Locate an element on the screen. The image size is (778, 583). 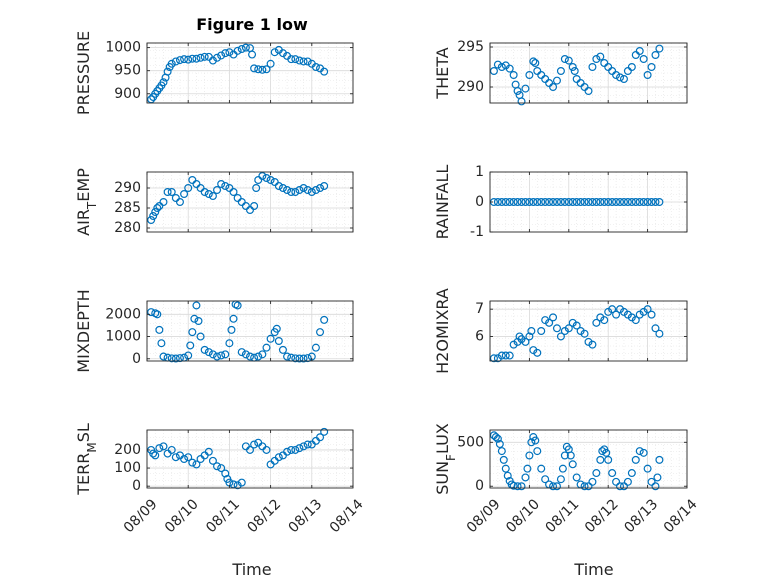
y-tick-label: 900 is located at coordinates (127, 94).